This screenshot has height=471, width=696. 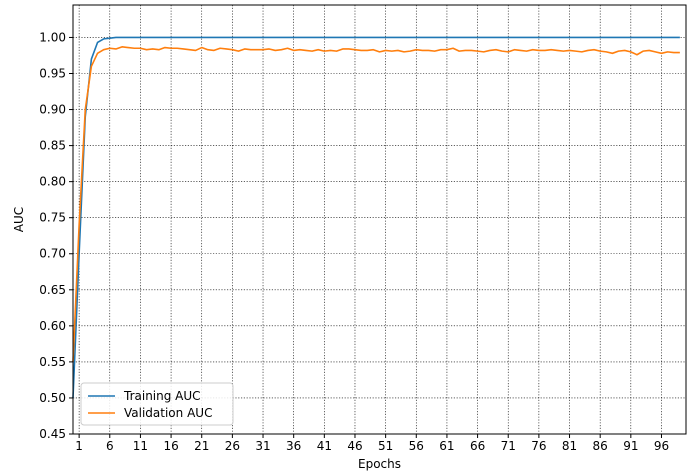 I want to click on y-tick-label: 0.60, so click(x=52, y=326).